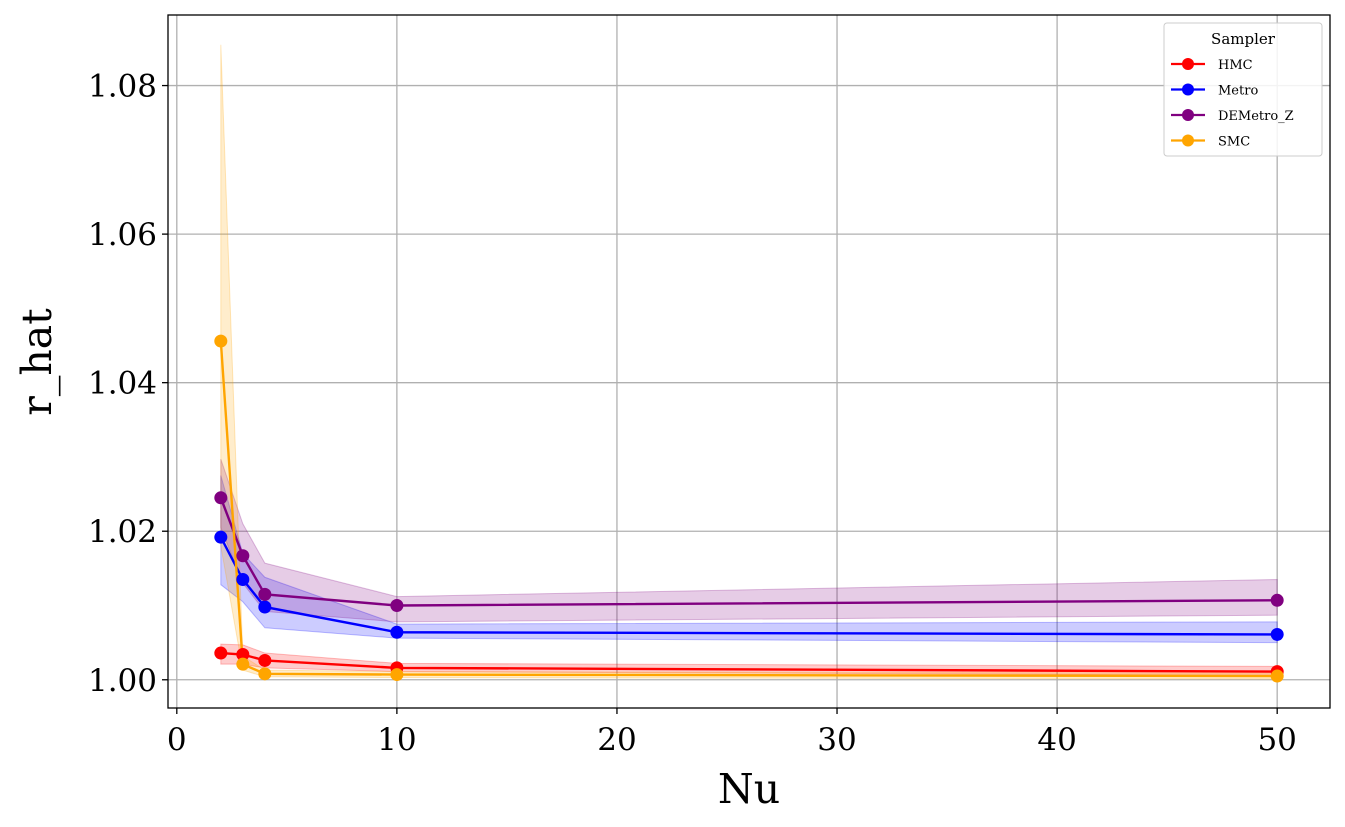  Describe the element at coordinates (177, 740) in the screenshot. I see `x-tick-label: 0` at that location.